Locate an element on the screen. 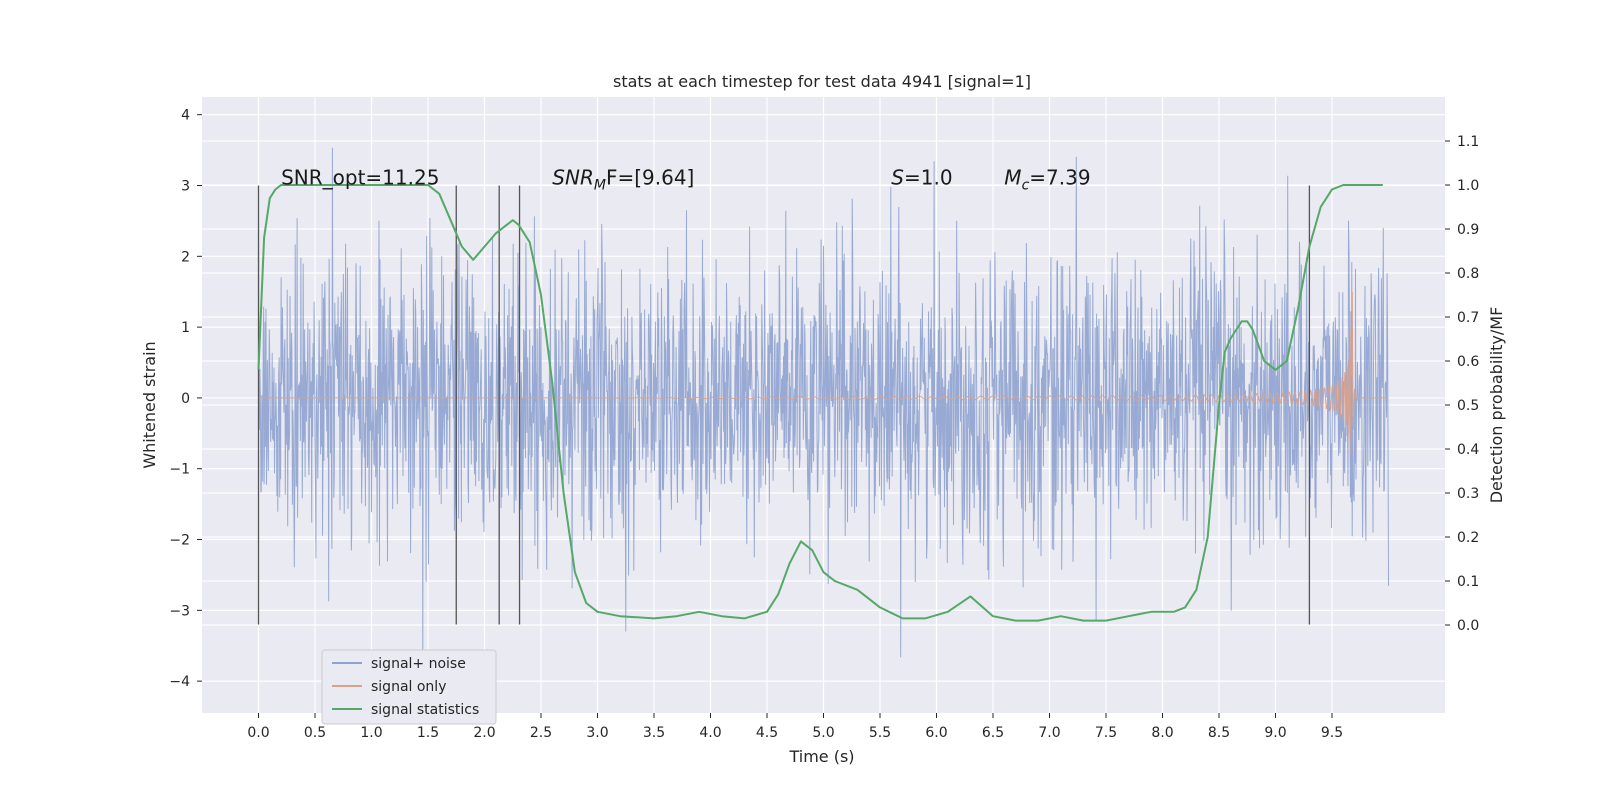 This screenshot has width=1600, height=800. x-tick-label: 3.0 is located at coordinates (597, 733).